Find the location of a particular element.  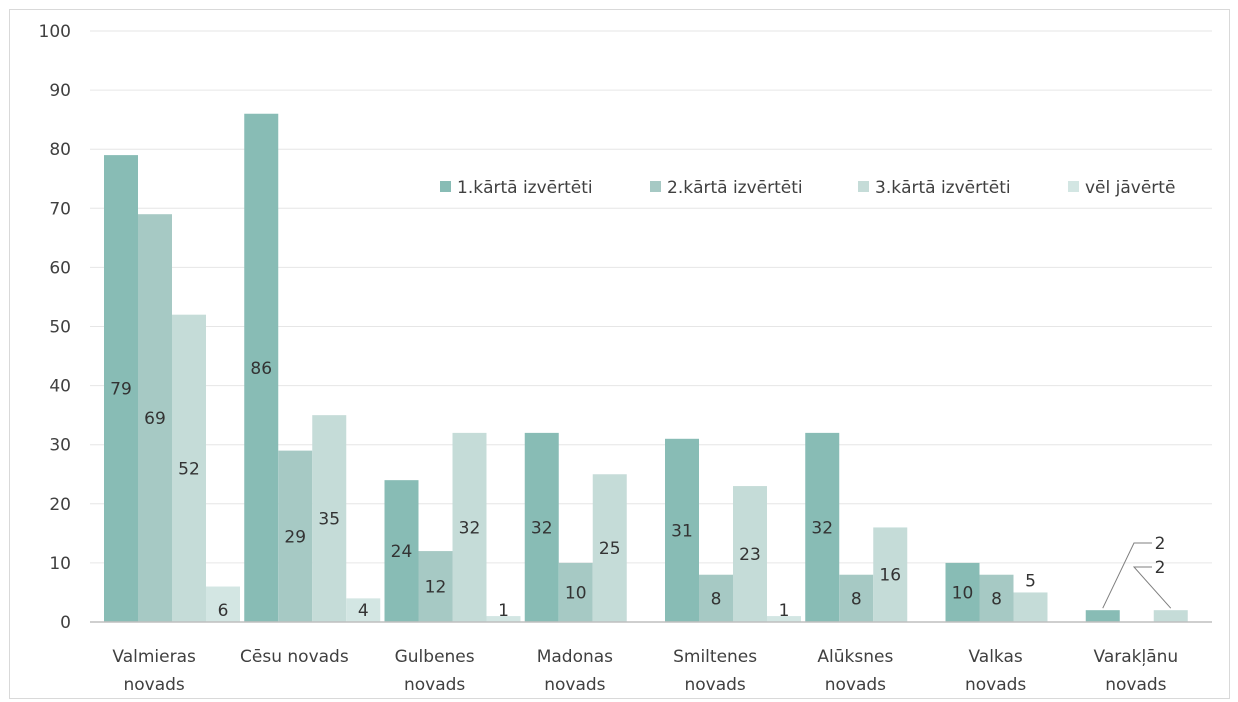

legend-label: 3.kārtā izvērtēti is located at coordinates (943, 188).